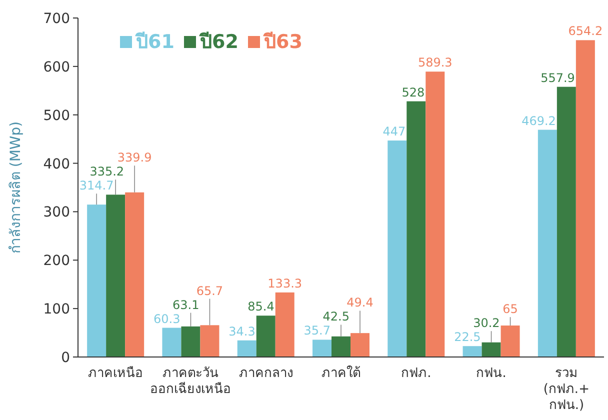 The width and height of the screenshot is (608, 420). Describe the element at coordinates (585, 31) in the screenshot. I see `data-label: 654.2` at that location.